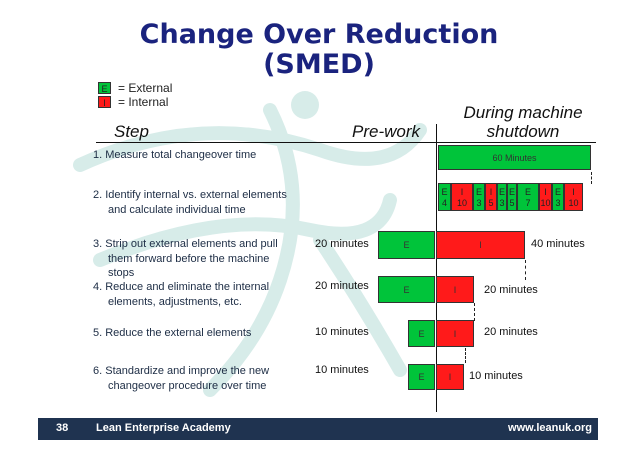  What do you see at coordinates (342, 286) in the screenshot?
I see `step-4-prework-time: 20 minutes` at bounding box center [342, 286].